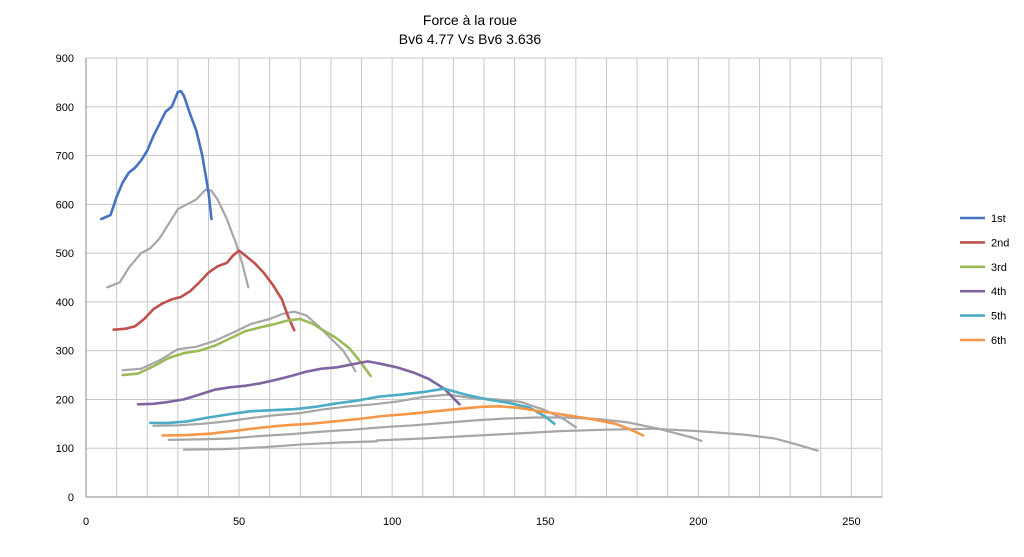  What do you see at coordinates (86, 522) in the screenshot?
I see `x-tick-label: 0` at bounding box center [86, 522].